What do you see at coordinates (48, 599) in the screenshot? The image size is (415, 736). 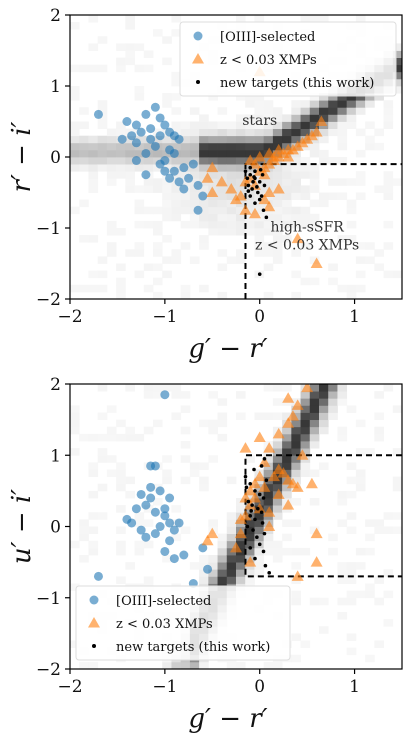 I see `y-tick-label: −1` at bounding box center [48, 599].